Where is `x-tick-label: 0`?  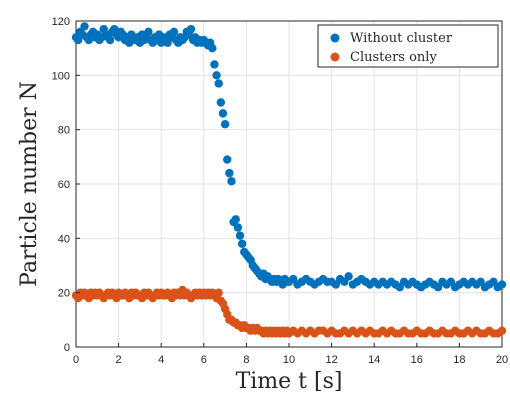 x-tick-label: 0 is located at coordinates (76, 360).